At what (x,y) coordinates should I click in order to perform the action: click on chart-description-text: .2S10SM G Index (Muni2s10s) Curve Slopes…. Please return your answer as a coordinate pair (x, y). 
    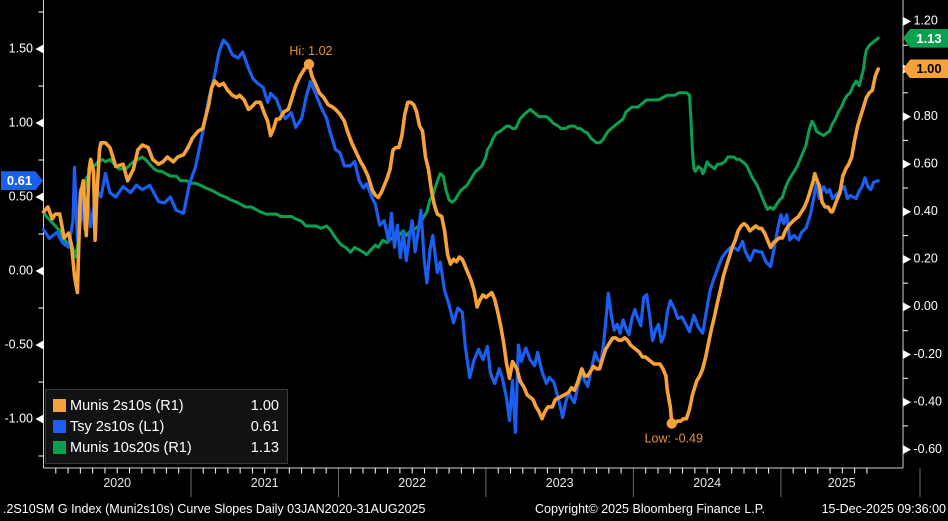
    Looking at the image, I should click on (214, 509).